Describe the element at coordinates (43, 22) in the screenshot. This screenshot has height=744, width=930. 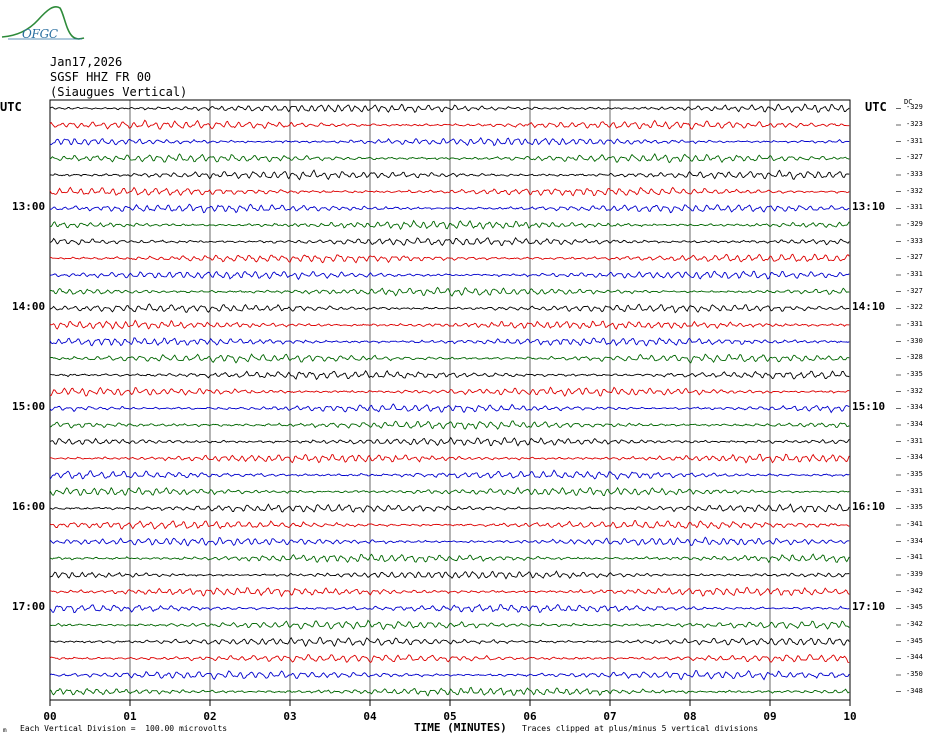
I see `ofgc-logo` at that location.